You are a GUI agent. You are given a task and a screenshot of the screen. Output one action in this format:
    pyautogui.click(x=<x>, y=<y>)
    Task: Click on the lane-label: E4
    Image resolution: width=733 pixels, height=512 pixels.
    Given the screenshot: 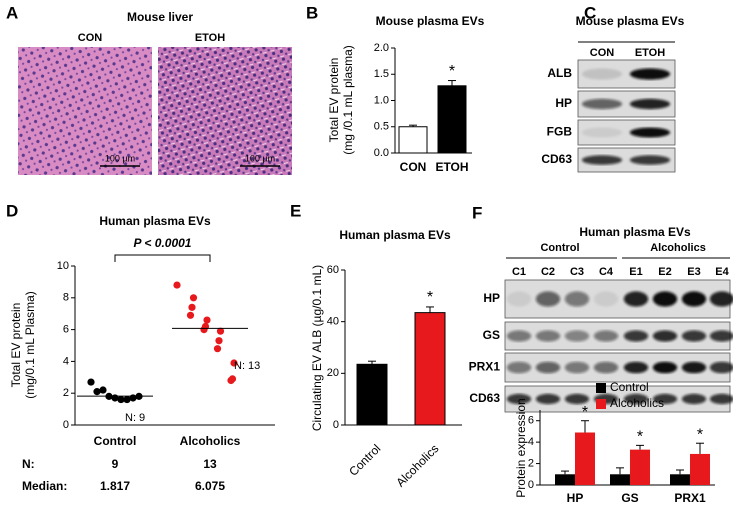 What is the action you would take?
    pyautogui.click(x=722, y=272)
    